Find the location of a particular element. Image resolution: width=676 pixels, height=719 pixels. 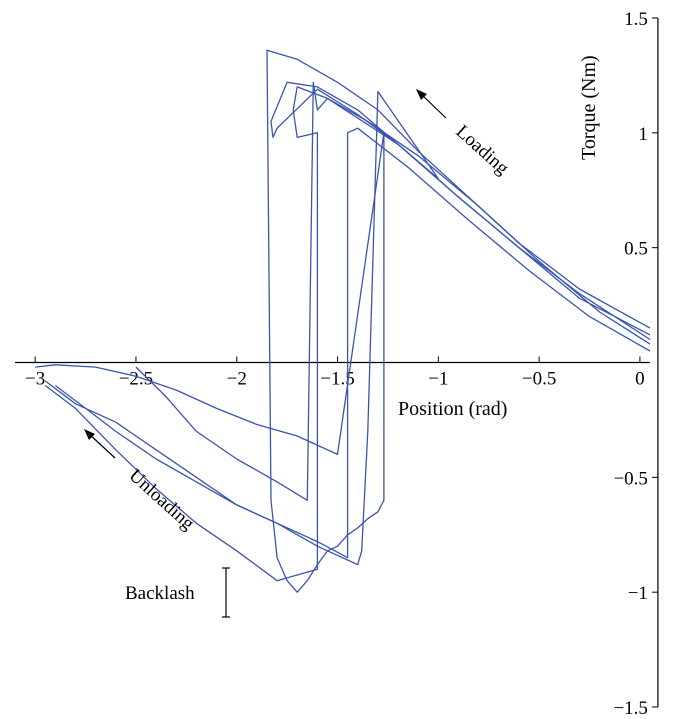

unloading-label: Unloading is located at coordinates (162, 500).